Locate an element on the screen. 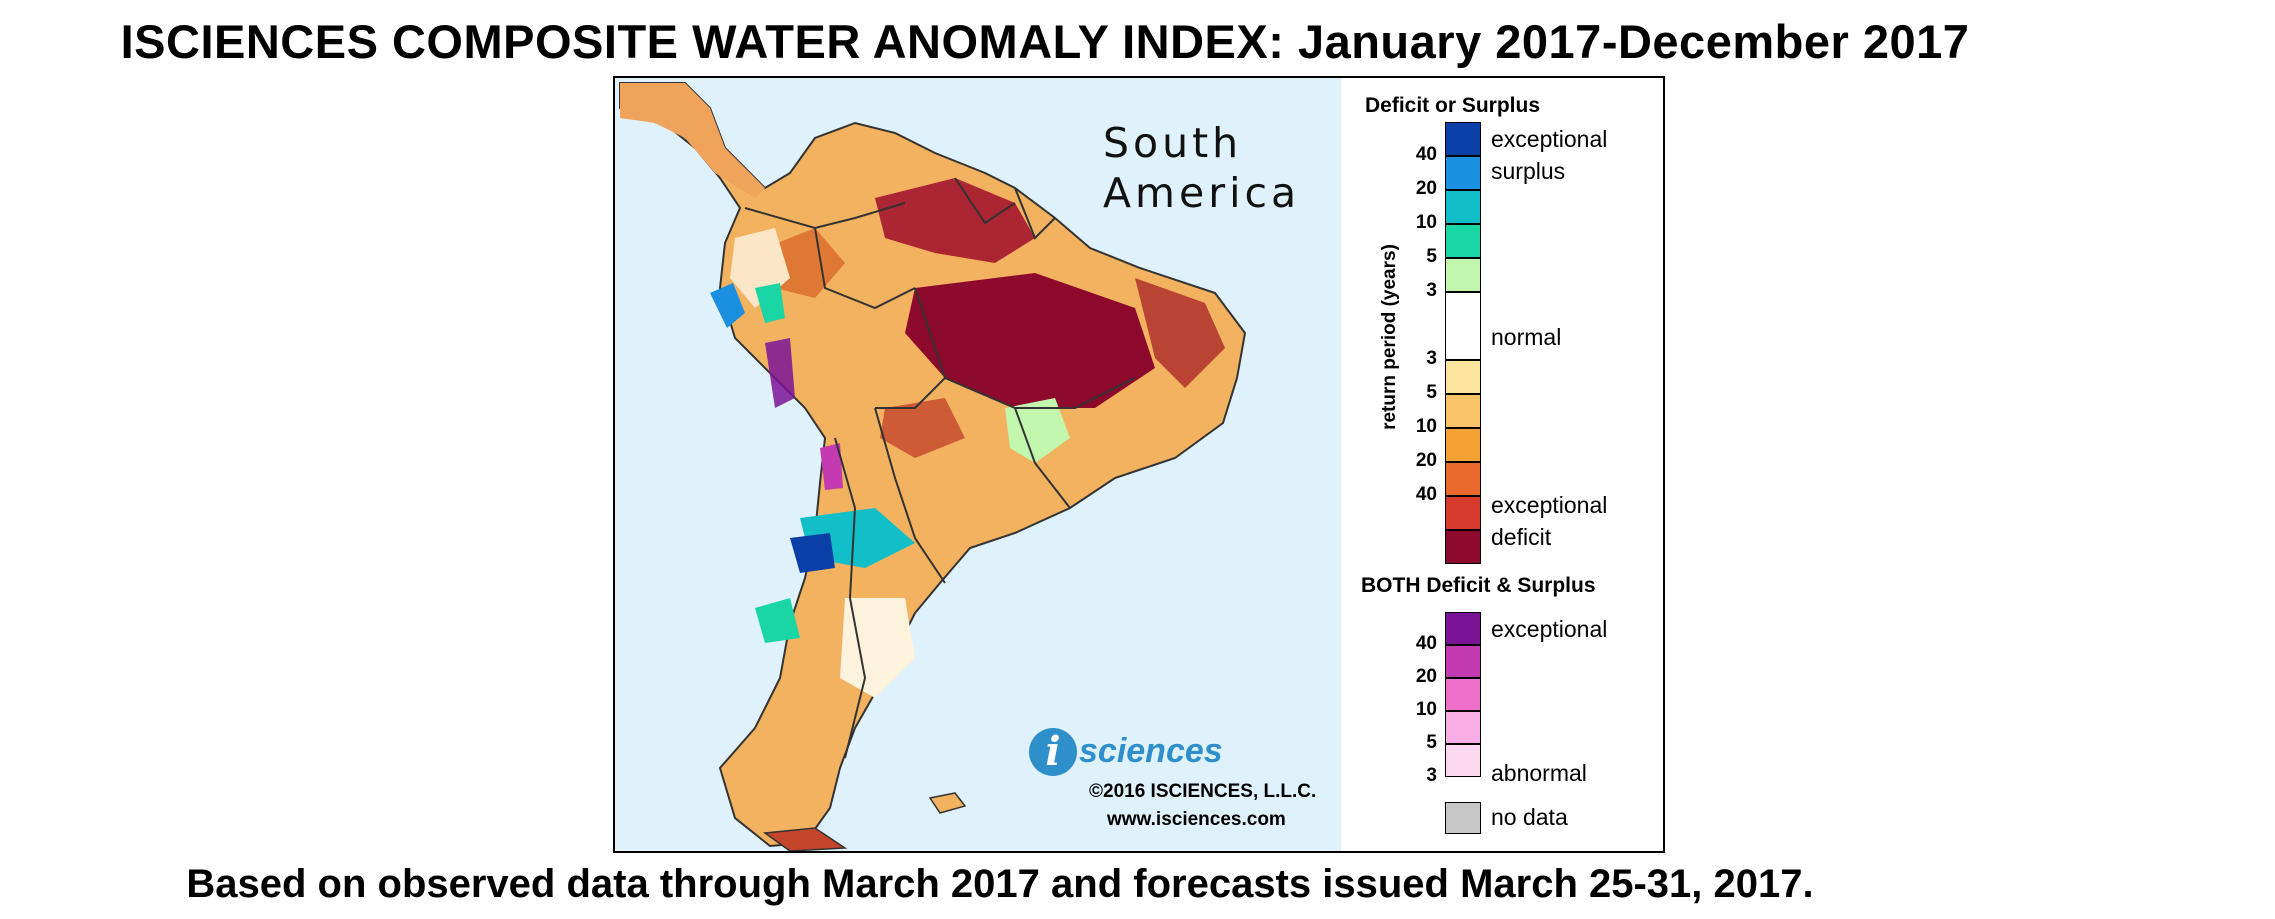  legend-both-tick: 5 is located at coordinates (1431, 742).